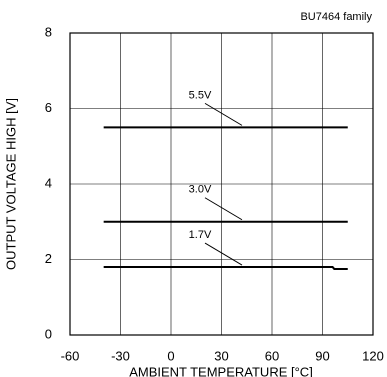  I want to click on series-label: 3.0V, so click(200, 190).